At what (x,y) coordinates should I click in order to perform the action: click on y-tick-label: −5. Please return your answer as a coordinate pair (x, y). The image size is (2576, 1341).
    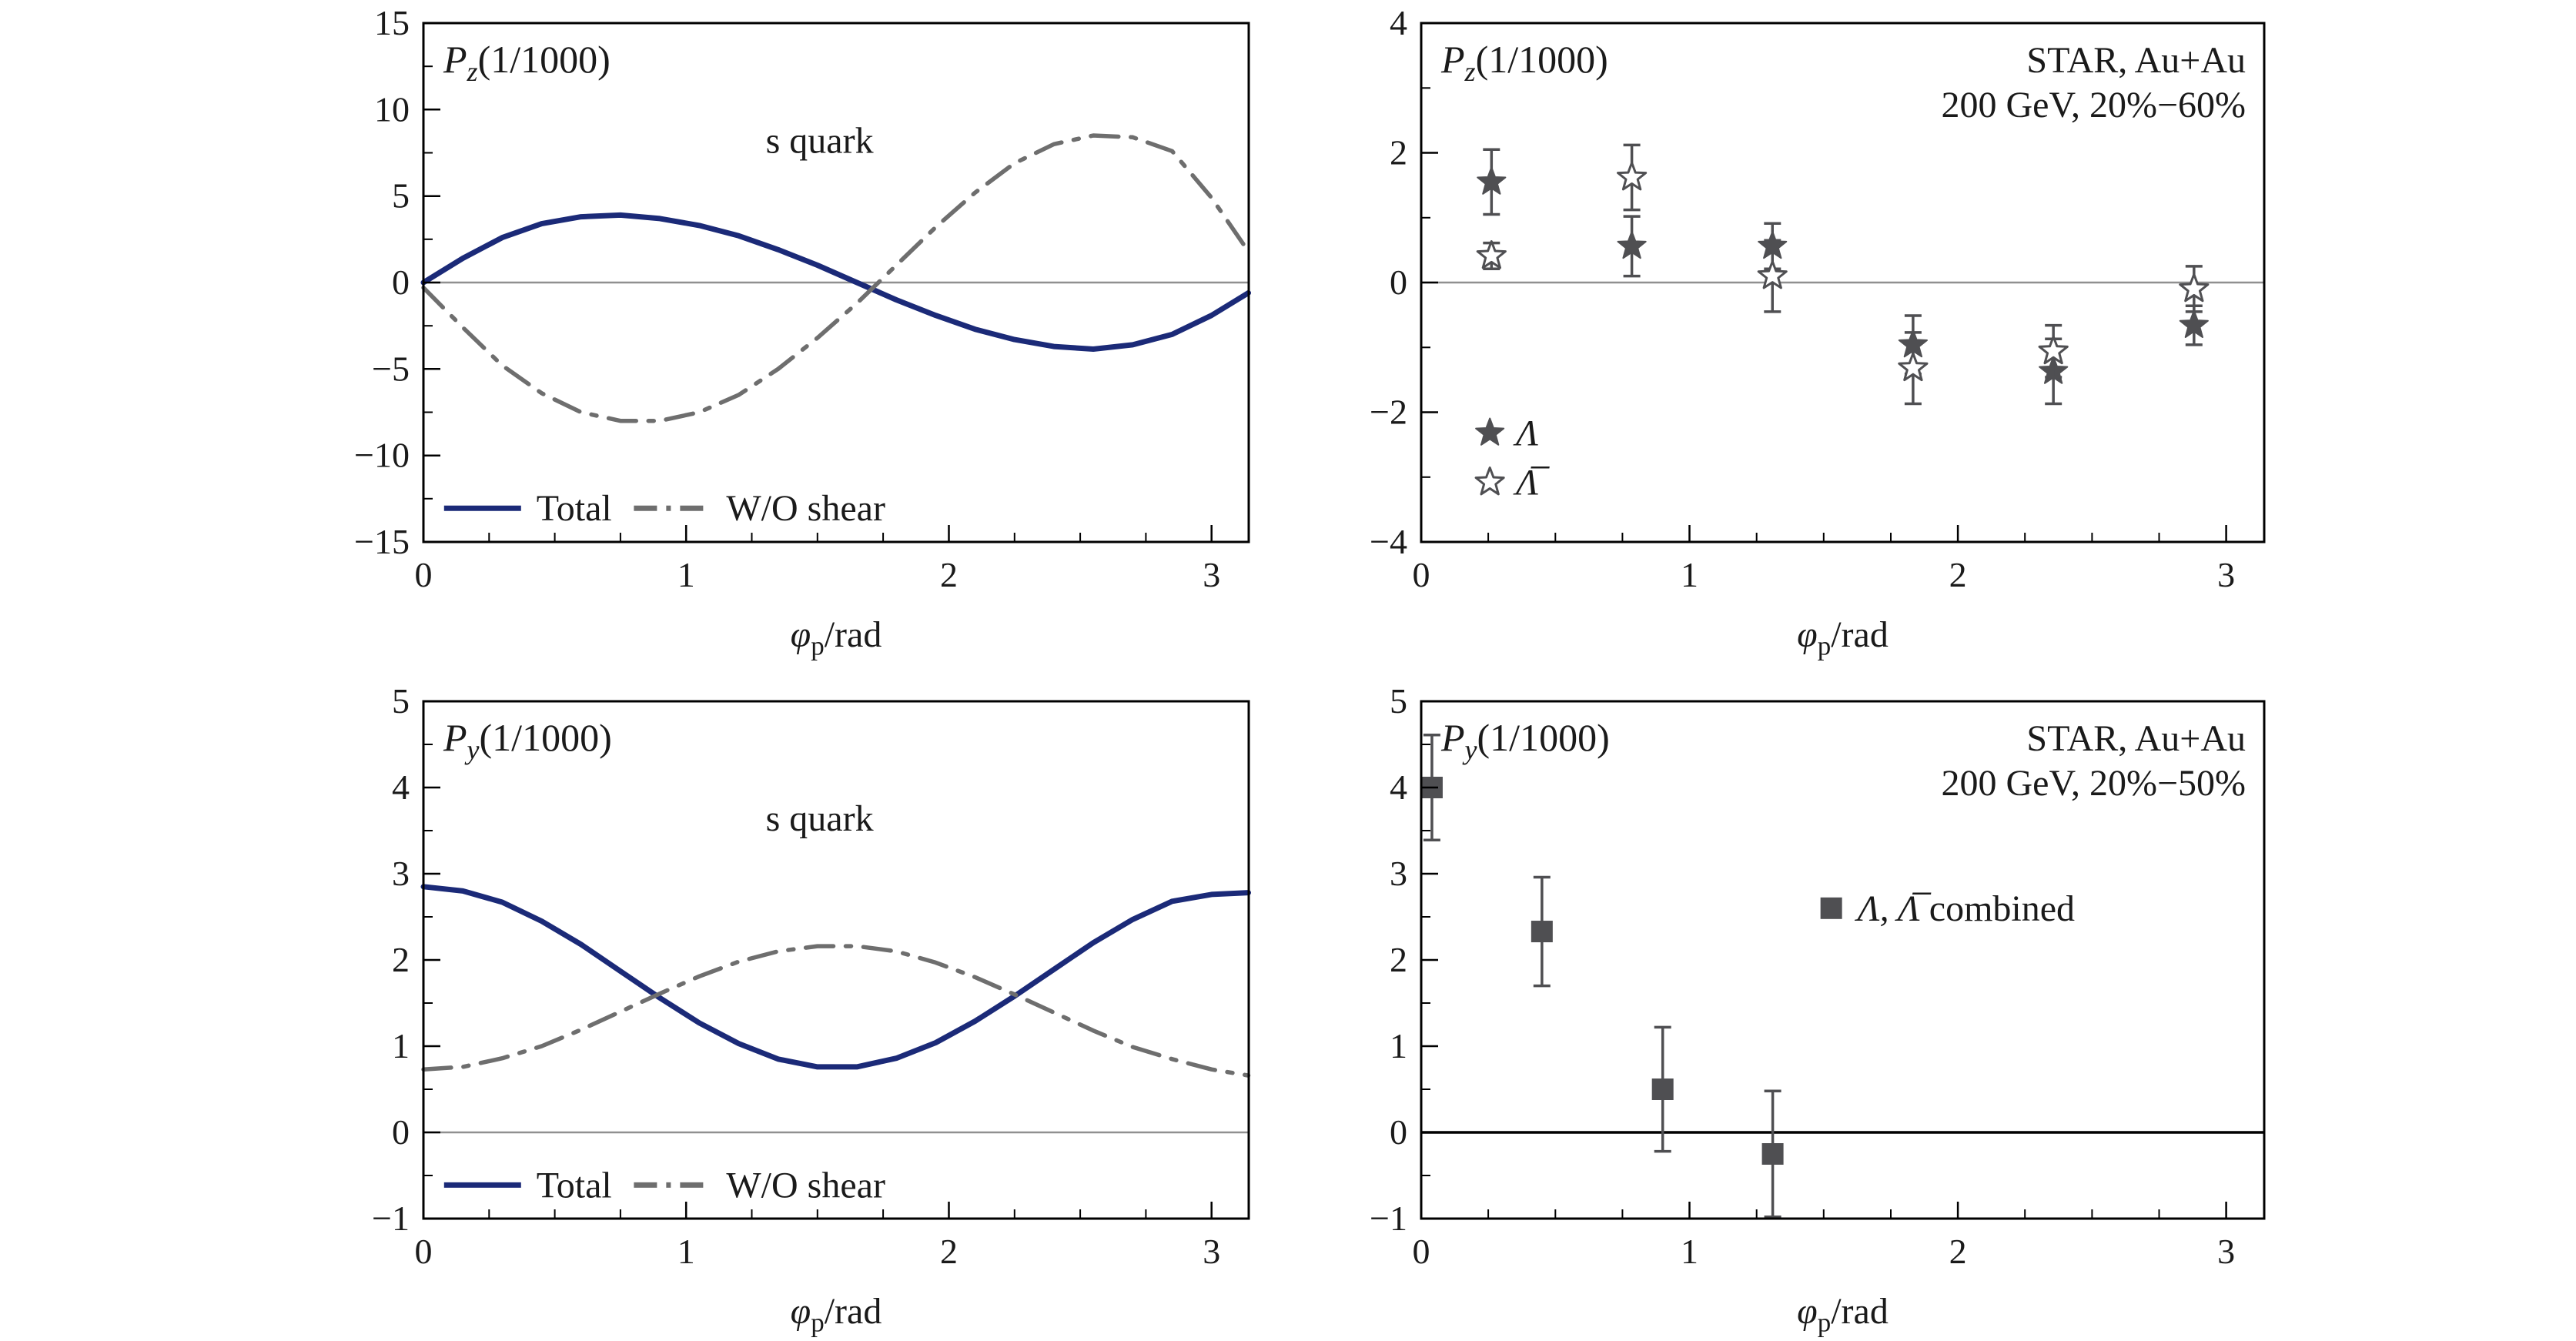
    Looking at the image, I should click on (391, 368).